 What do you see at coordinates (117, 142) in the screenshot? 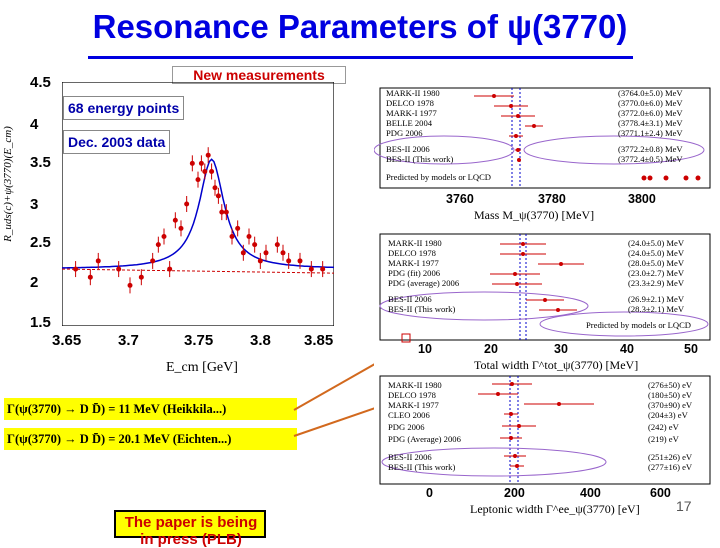
I see `data-period-box: Dec. 2003 data` at bounding box center [117, 142].